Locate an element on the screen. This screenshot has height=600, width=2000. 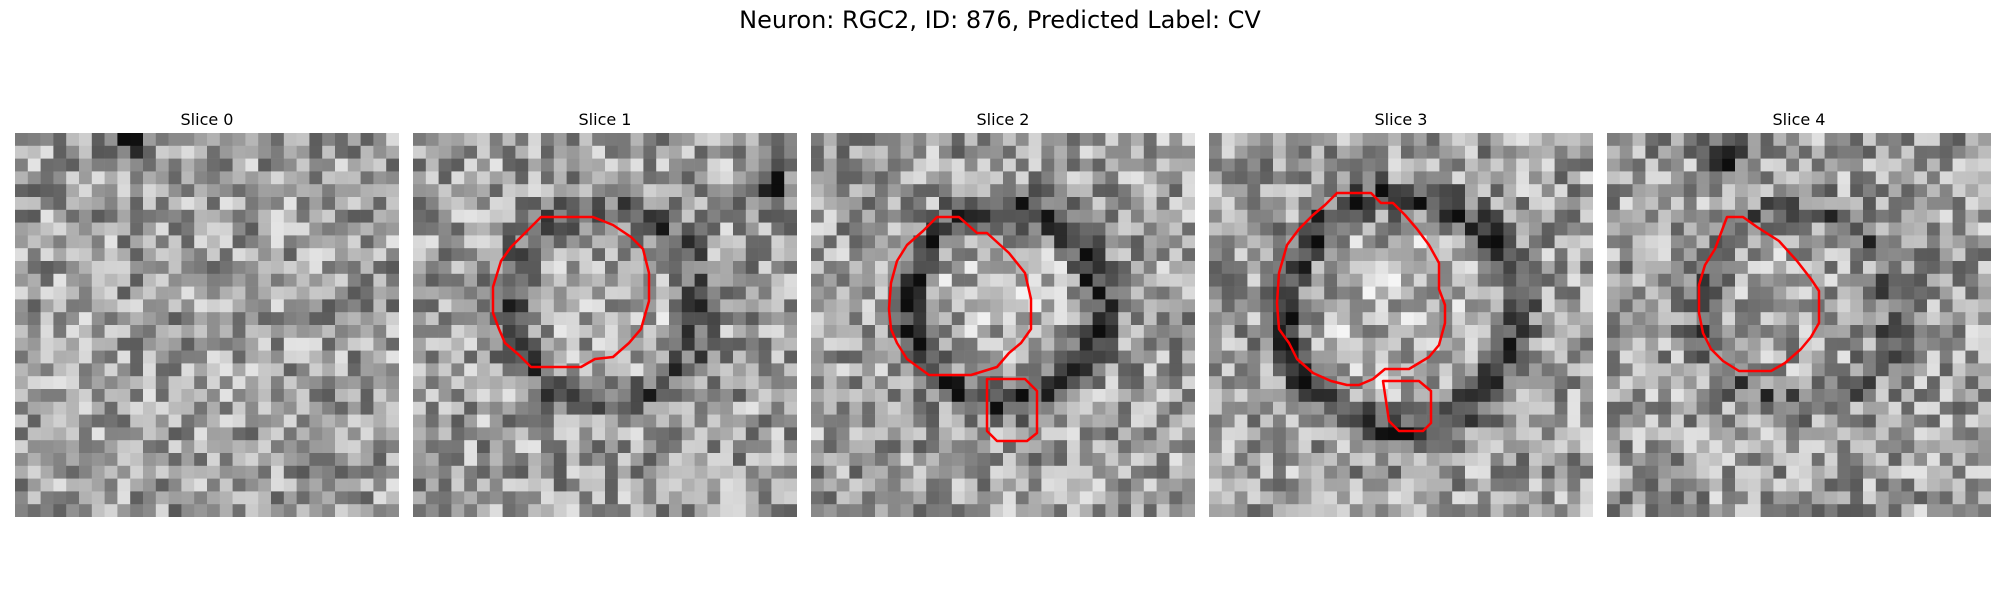
panel-title-slice-0: Slice 0 is located at coordinates (207, 119).